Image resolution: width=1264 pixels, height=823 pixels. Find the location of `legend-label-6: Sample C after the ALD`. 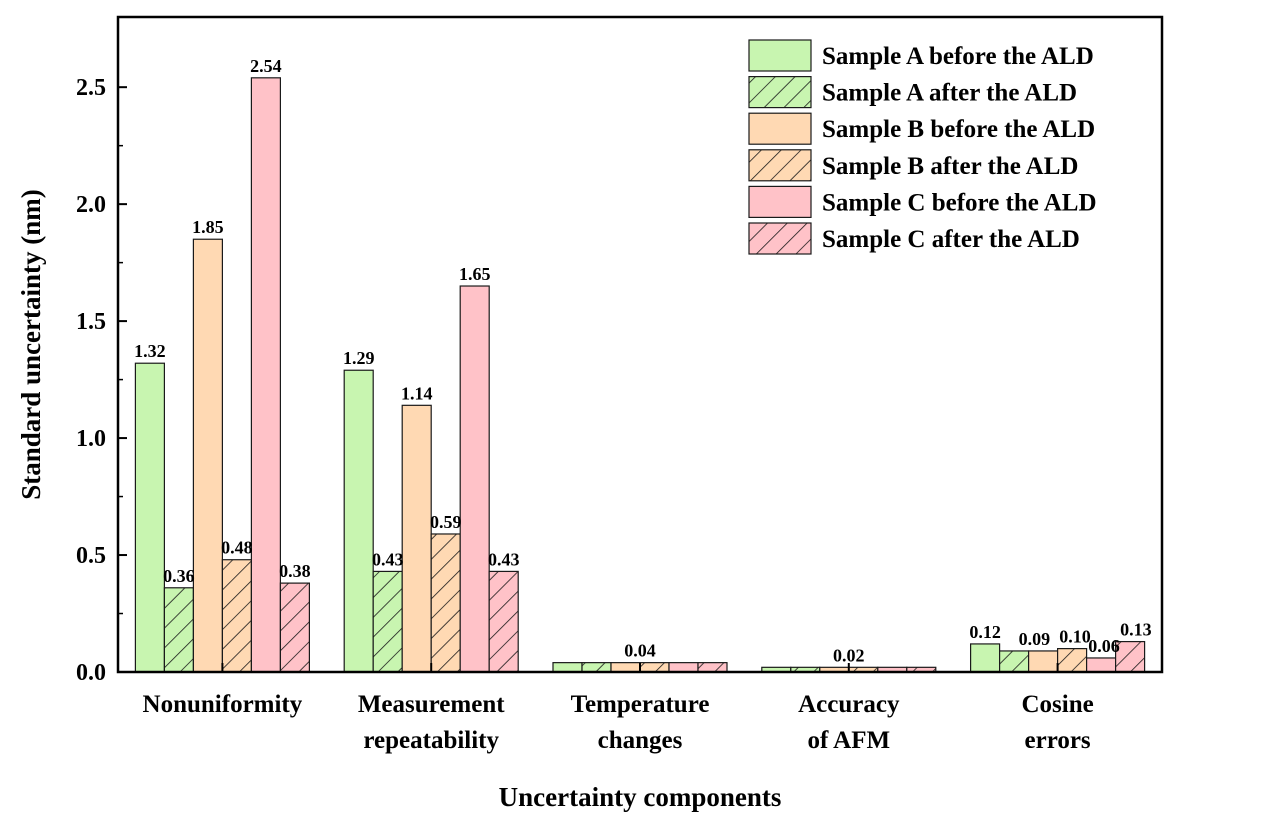

legend-label-6: Sample C after the ALD is located at coordinates (951, 239).